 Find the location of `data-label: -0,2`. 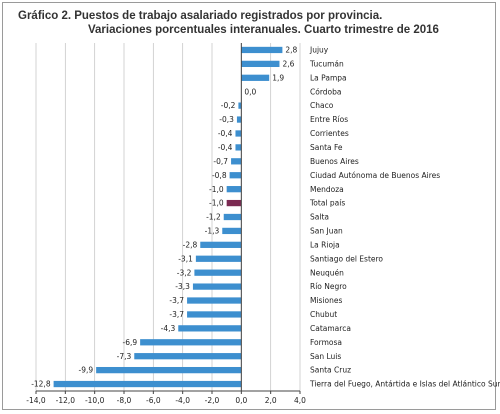

data-label: -0,2 is located at coordinates (228, 105).